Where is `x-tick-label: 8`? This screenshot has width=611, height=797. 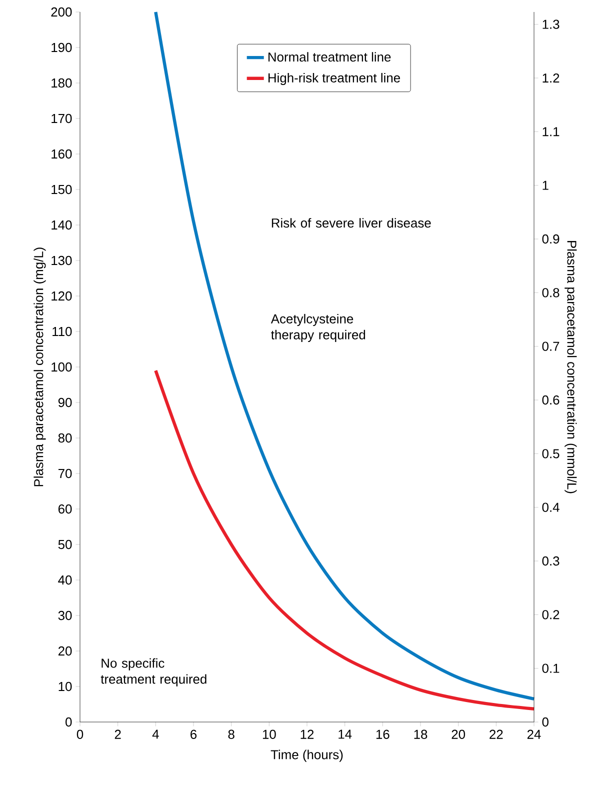
x-tick-label: 8 is located at coordinates (231, 734).